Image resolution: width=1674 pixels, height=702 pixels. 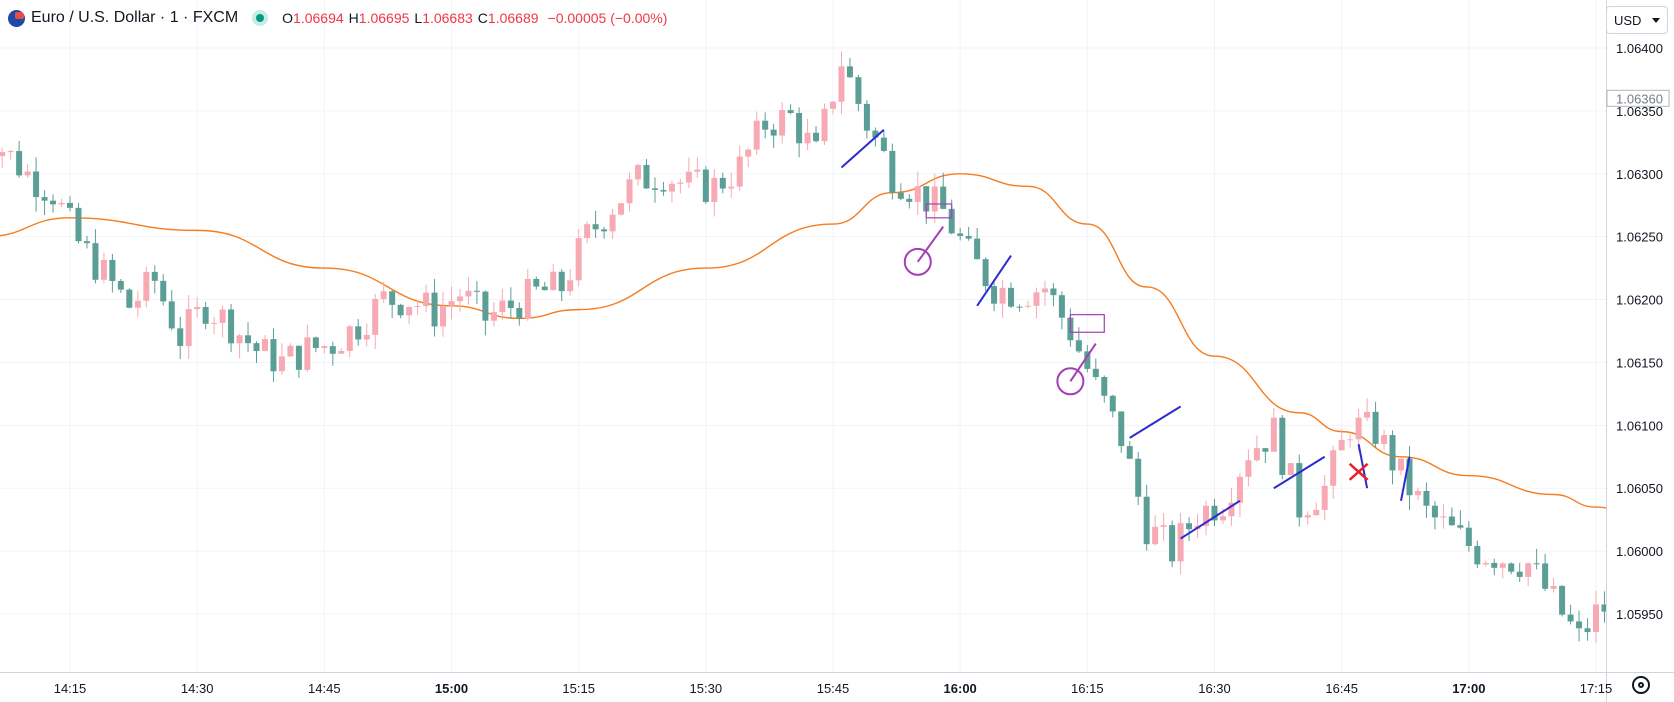 What do you see at coordinates (70, 688) in the screenshot?
I see `time-tick-label: 14:15` at bounding box center [70, 688].